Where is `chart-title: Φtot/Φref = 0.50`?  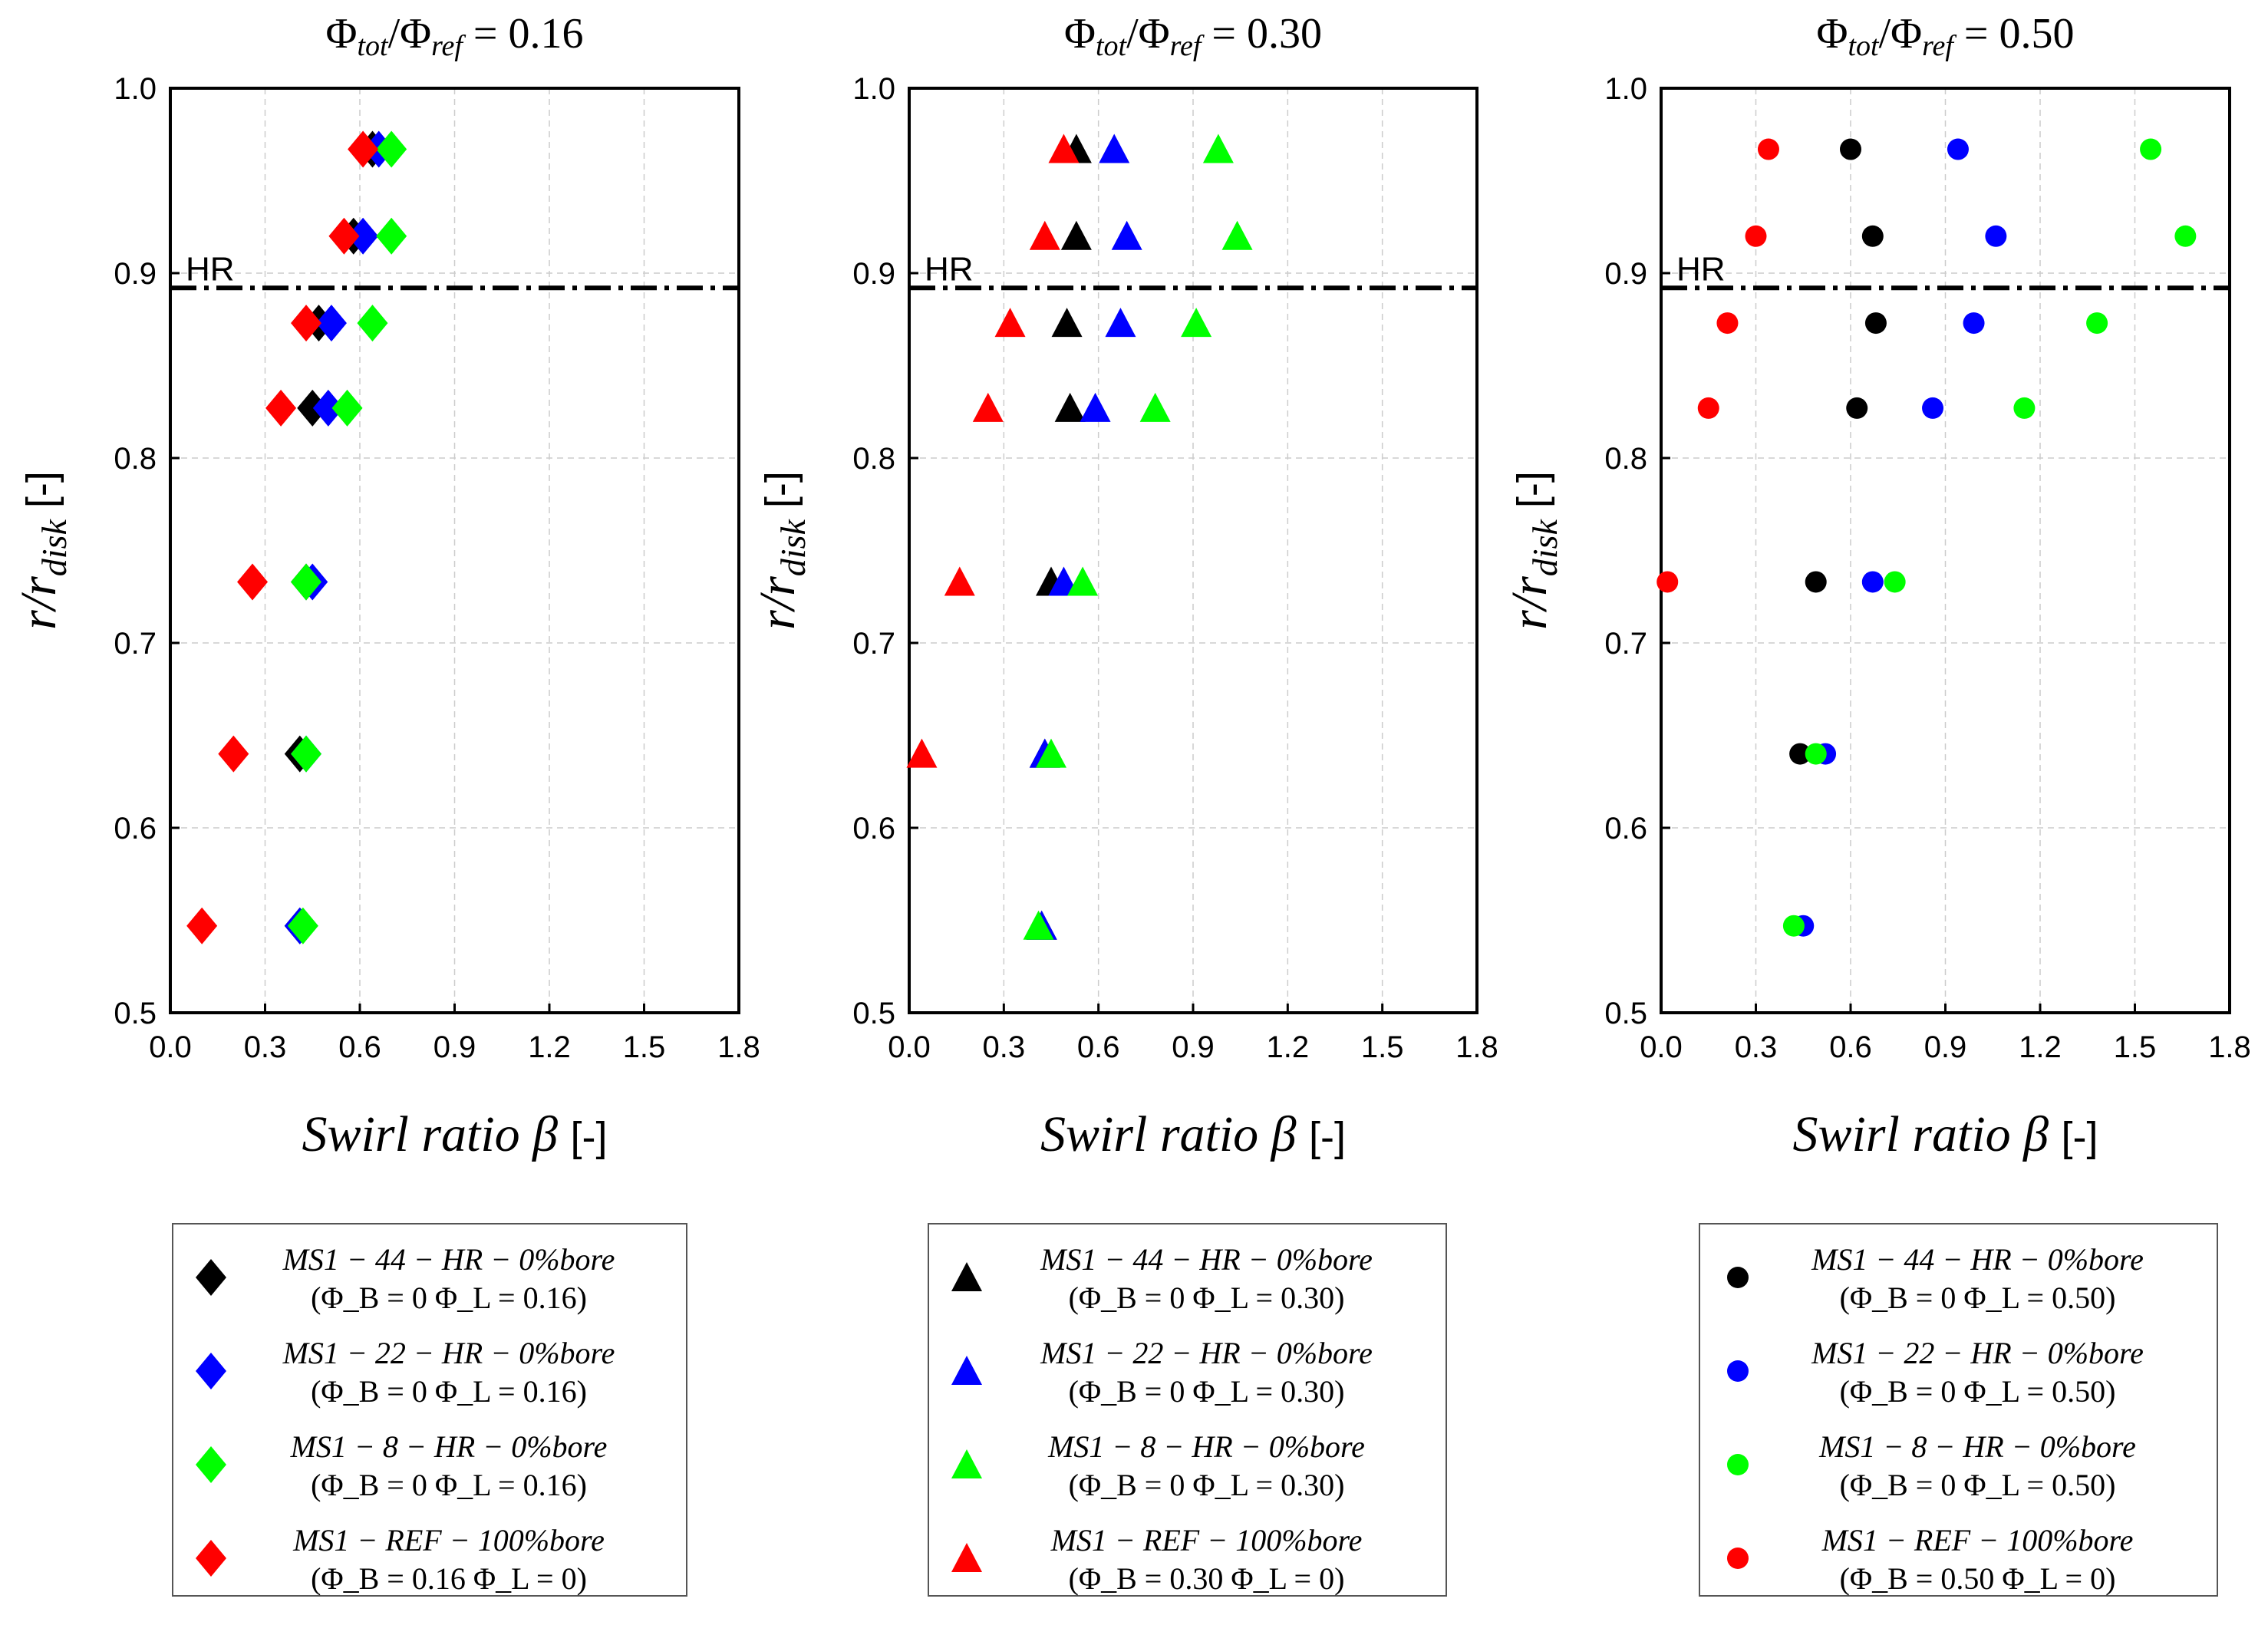 chart-title: Φtot/Φref = 0.50 is located at coordinates (1946, 36).